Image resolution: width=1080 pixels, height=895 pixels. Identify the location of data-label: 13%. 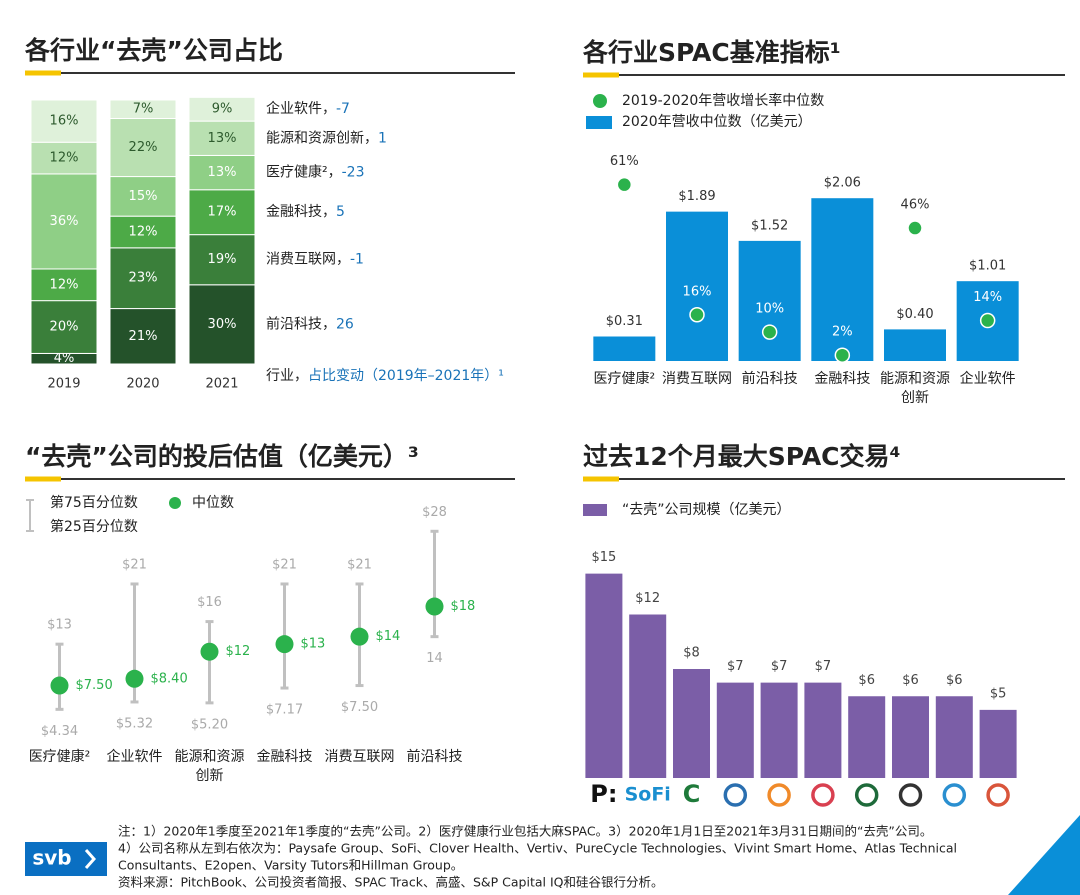
(222, 138).